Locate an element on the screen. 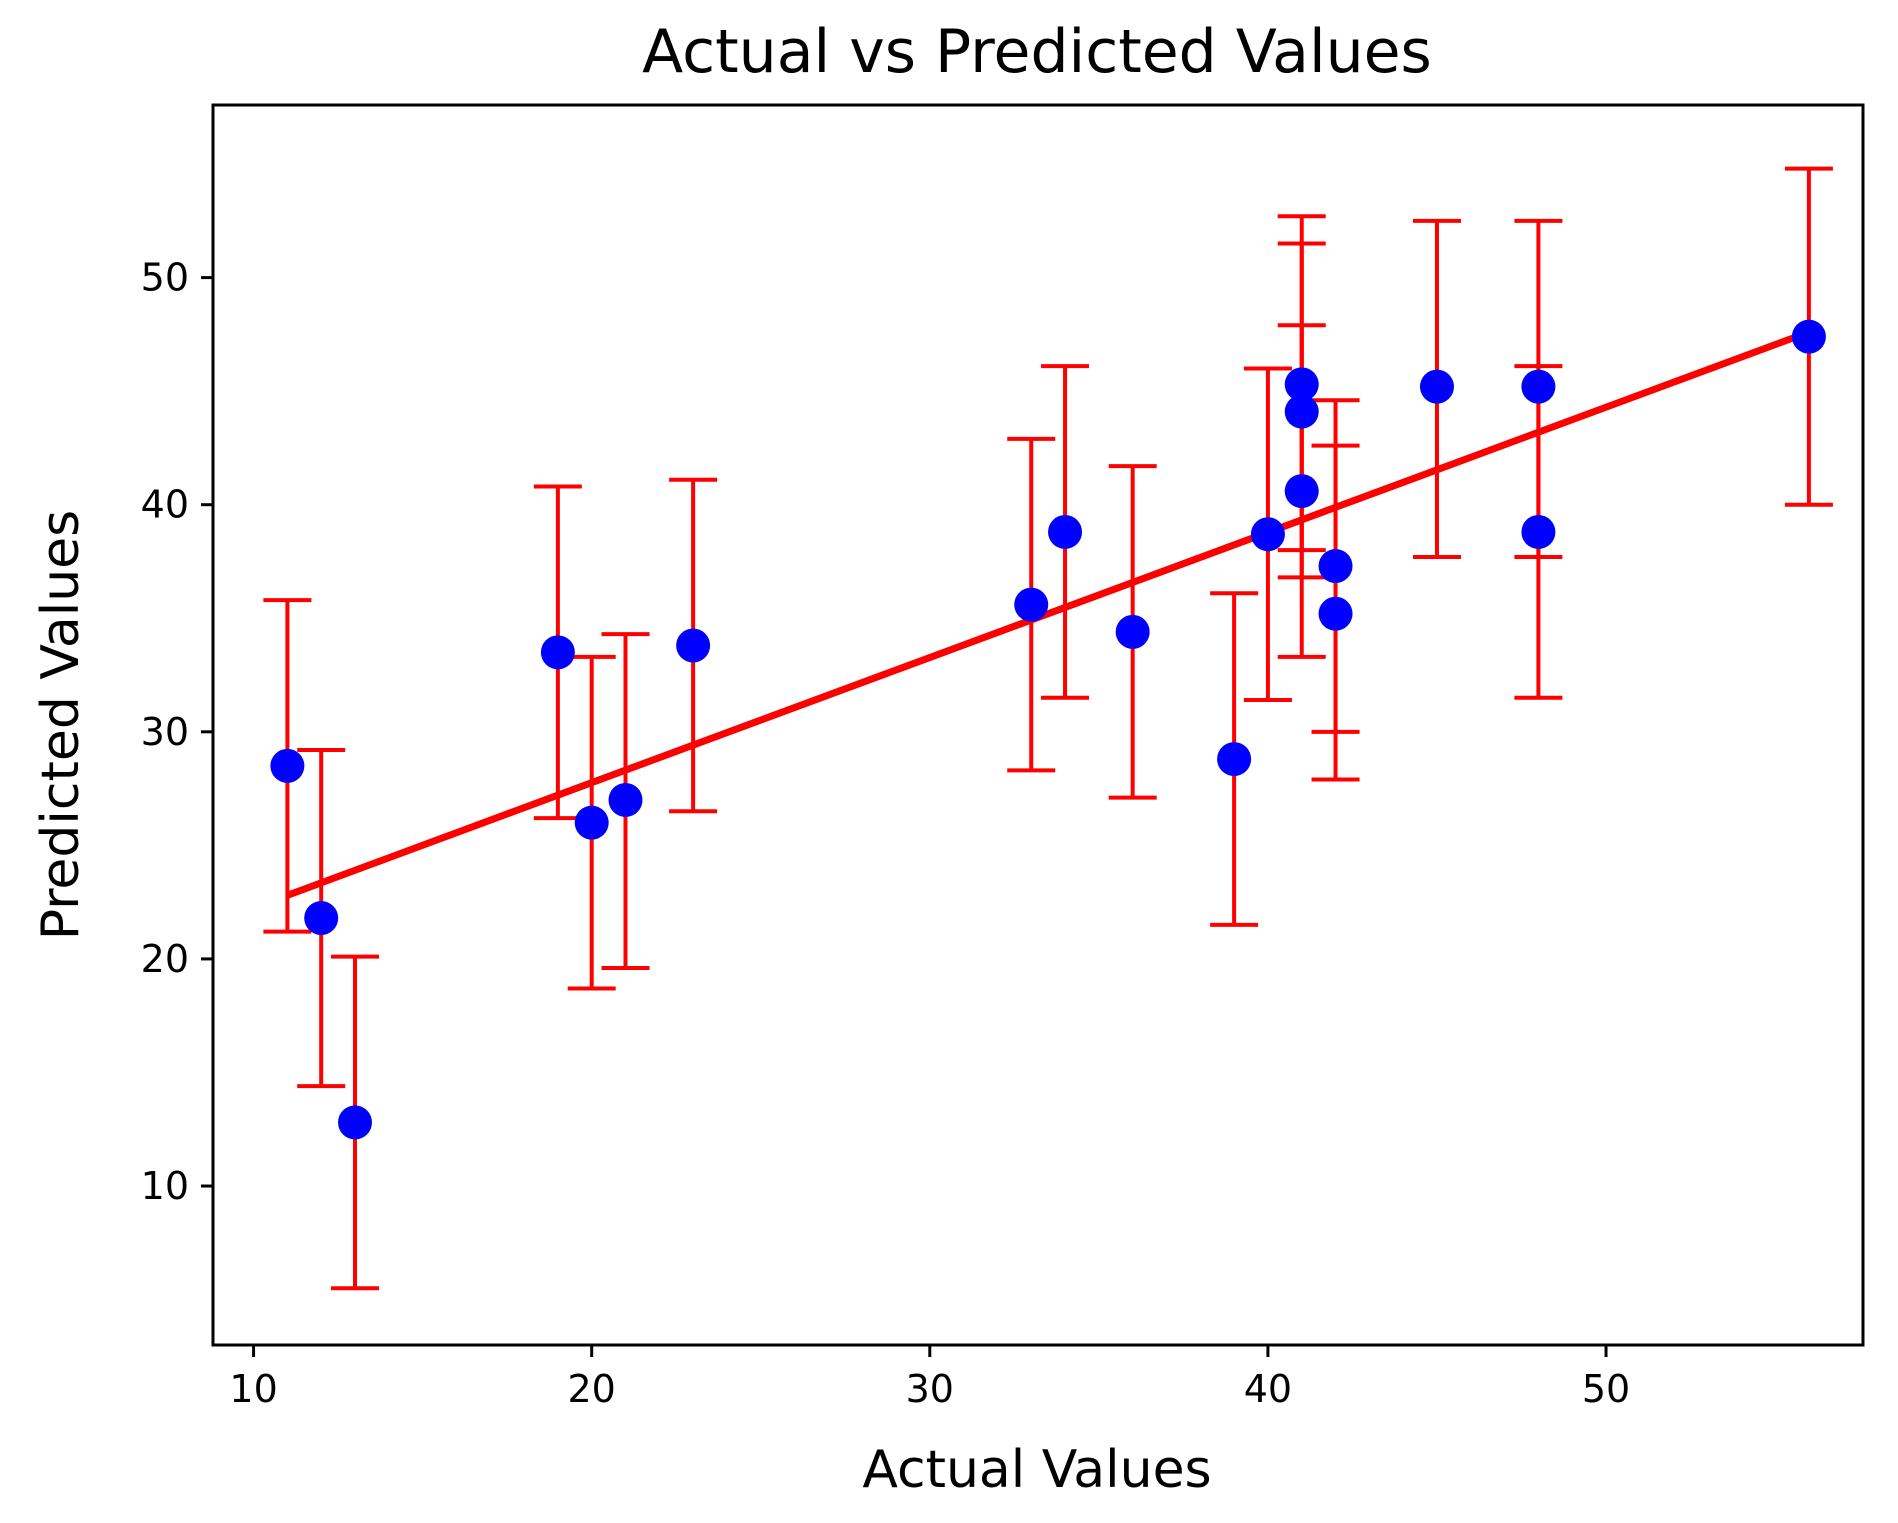  y-tick-label: 10 is located at coordinates (165, 1186).